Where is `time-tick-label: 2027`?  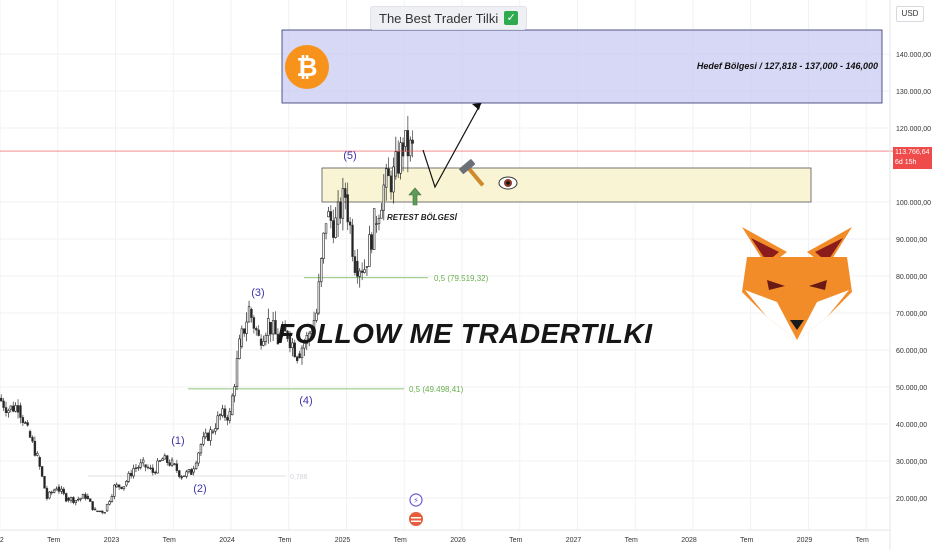 time-tick-label: 2027 is located at coordinates (574, 540).